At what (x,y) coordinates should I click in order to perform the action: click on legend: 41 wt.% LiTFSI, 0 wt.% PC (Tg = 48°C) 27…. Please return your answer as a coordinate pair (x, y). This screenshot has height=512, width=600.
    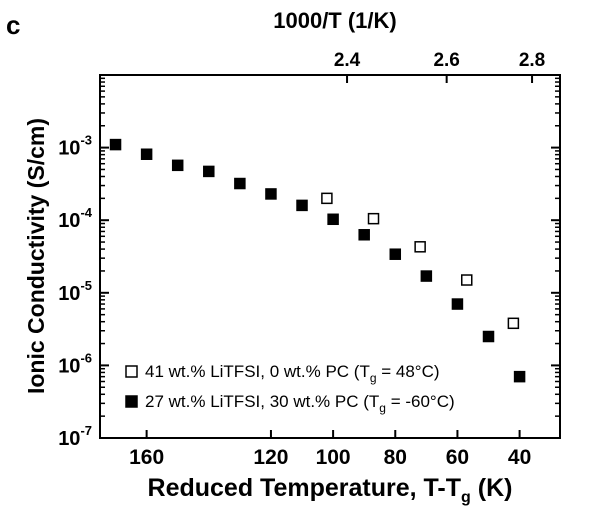
    Looking at the image, I should click on (290, 388).